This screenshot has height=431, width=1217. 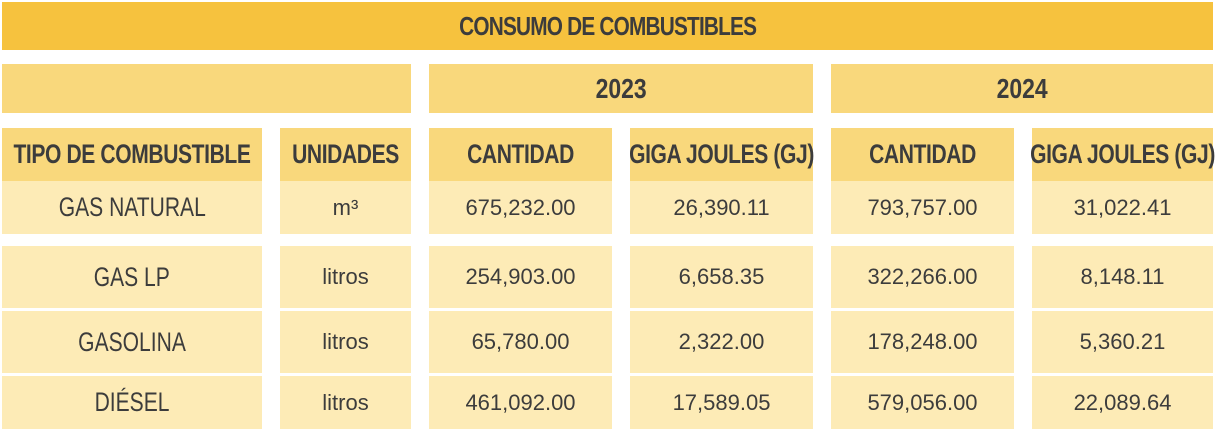 What do you see at coordinates (721, 207) in the screenshot?
I see `cell-gj-2023: 26,390.11` at bounding box center [721, 207].